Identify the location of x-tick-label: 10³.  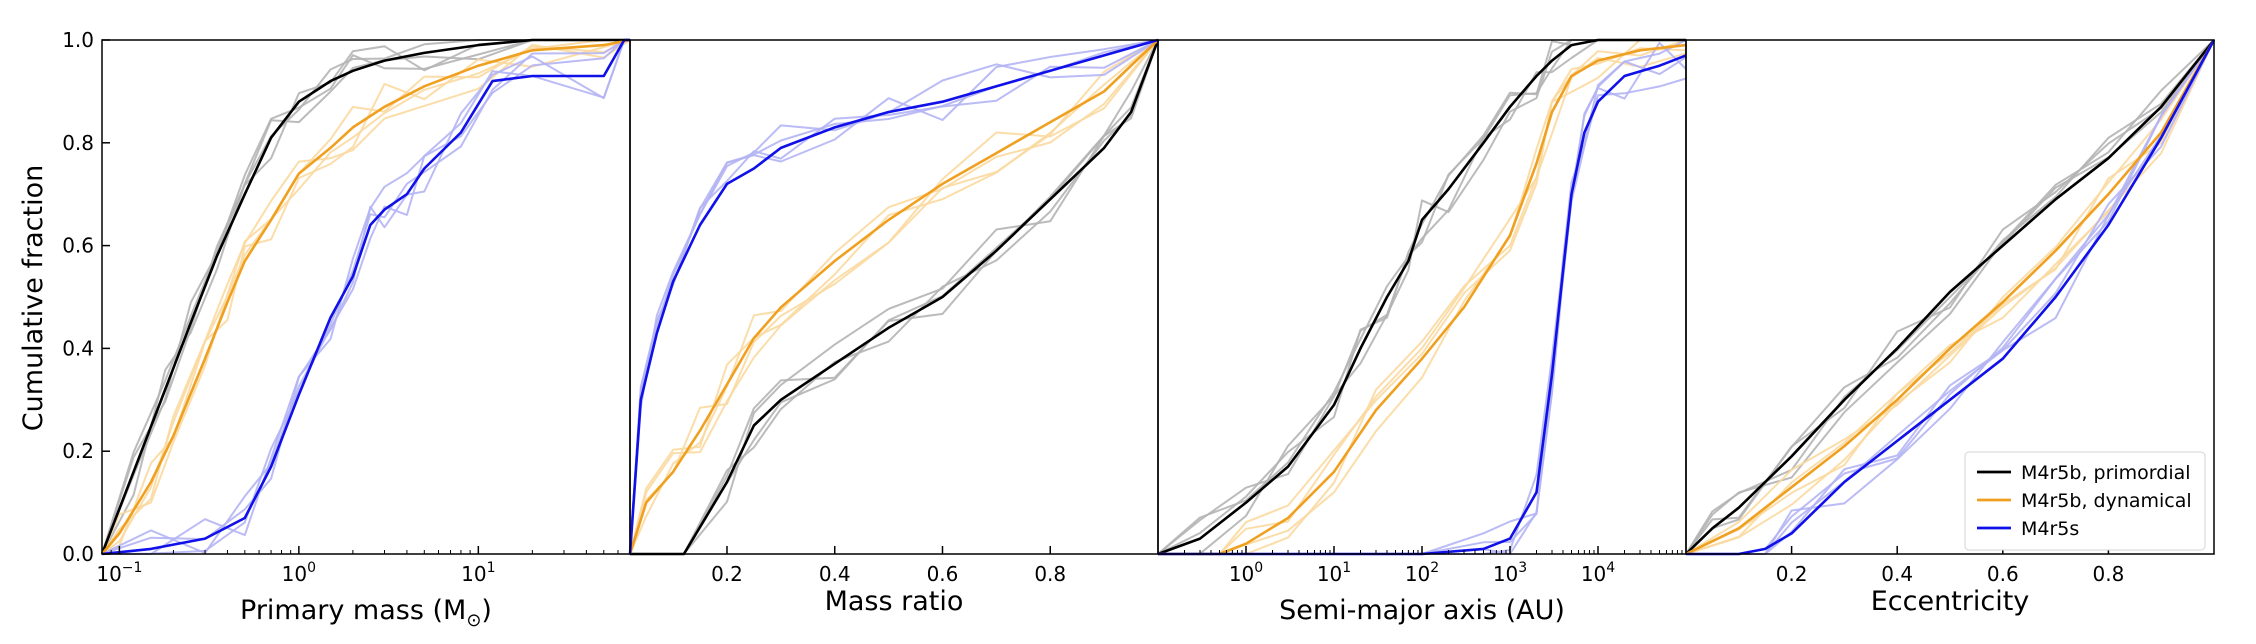
(1510, 573).